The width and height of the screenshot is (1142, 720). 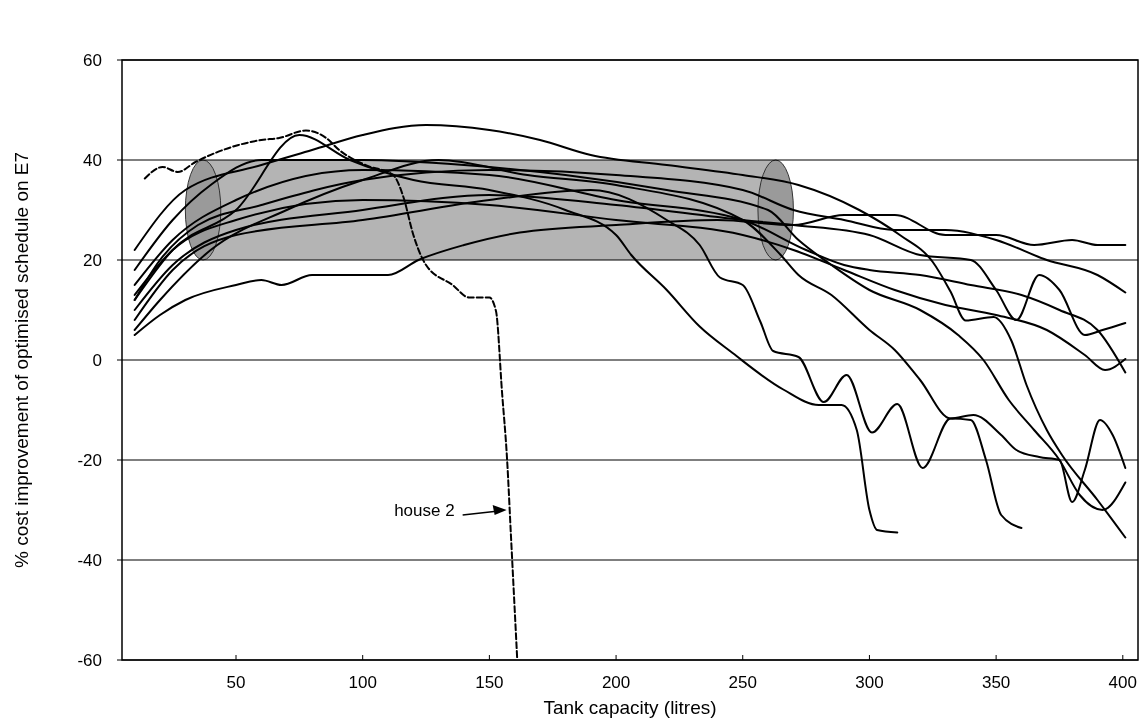 What do you see at coordinates (89, 560) in the screenshot?
I see `y-tick-label: -40` at bounding box center [89, 560].